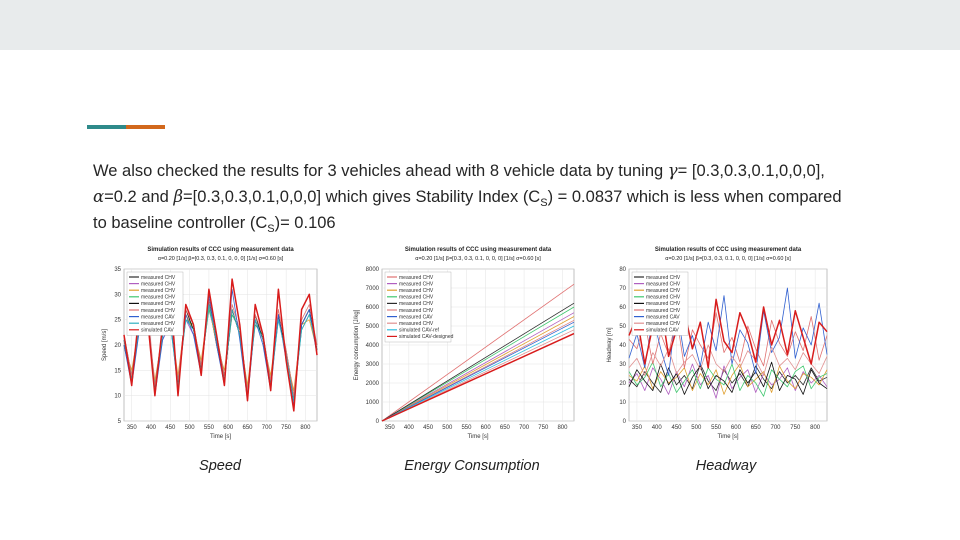 Image resolution: width=960 pixels, height=540 pixels. I want to click on x-tick-label: 450, so click(170, 428).